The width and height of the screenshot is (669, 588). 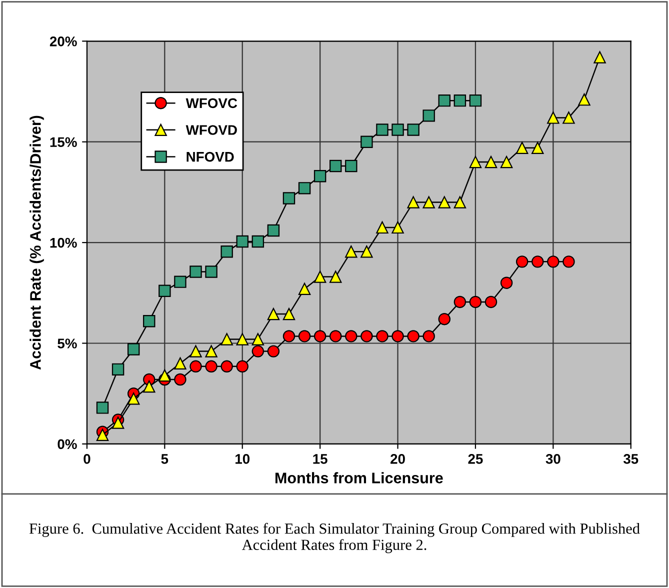 What do you see at coordinates (334, 538) in the screenshot?
I see `caption: Figure 6. Cumulative Accident Rates for Each Simulator Training Group Compared with Published Accident Rates from Figure 2.` at bounding box center [334, 538].